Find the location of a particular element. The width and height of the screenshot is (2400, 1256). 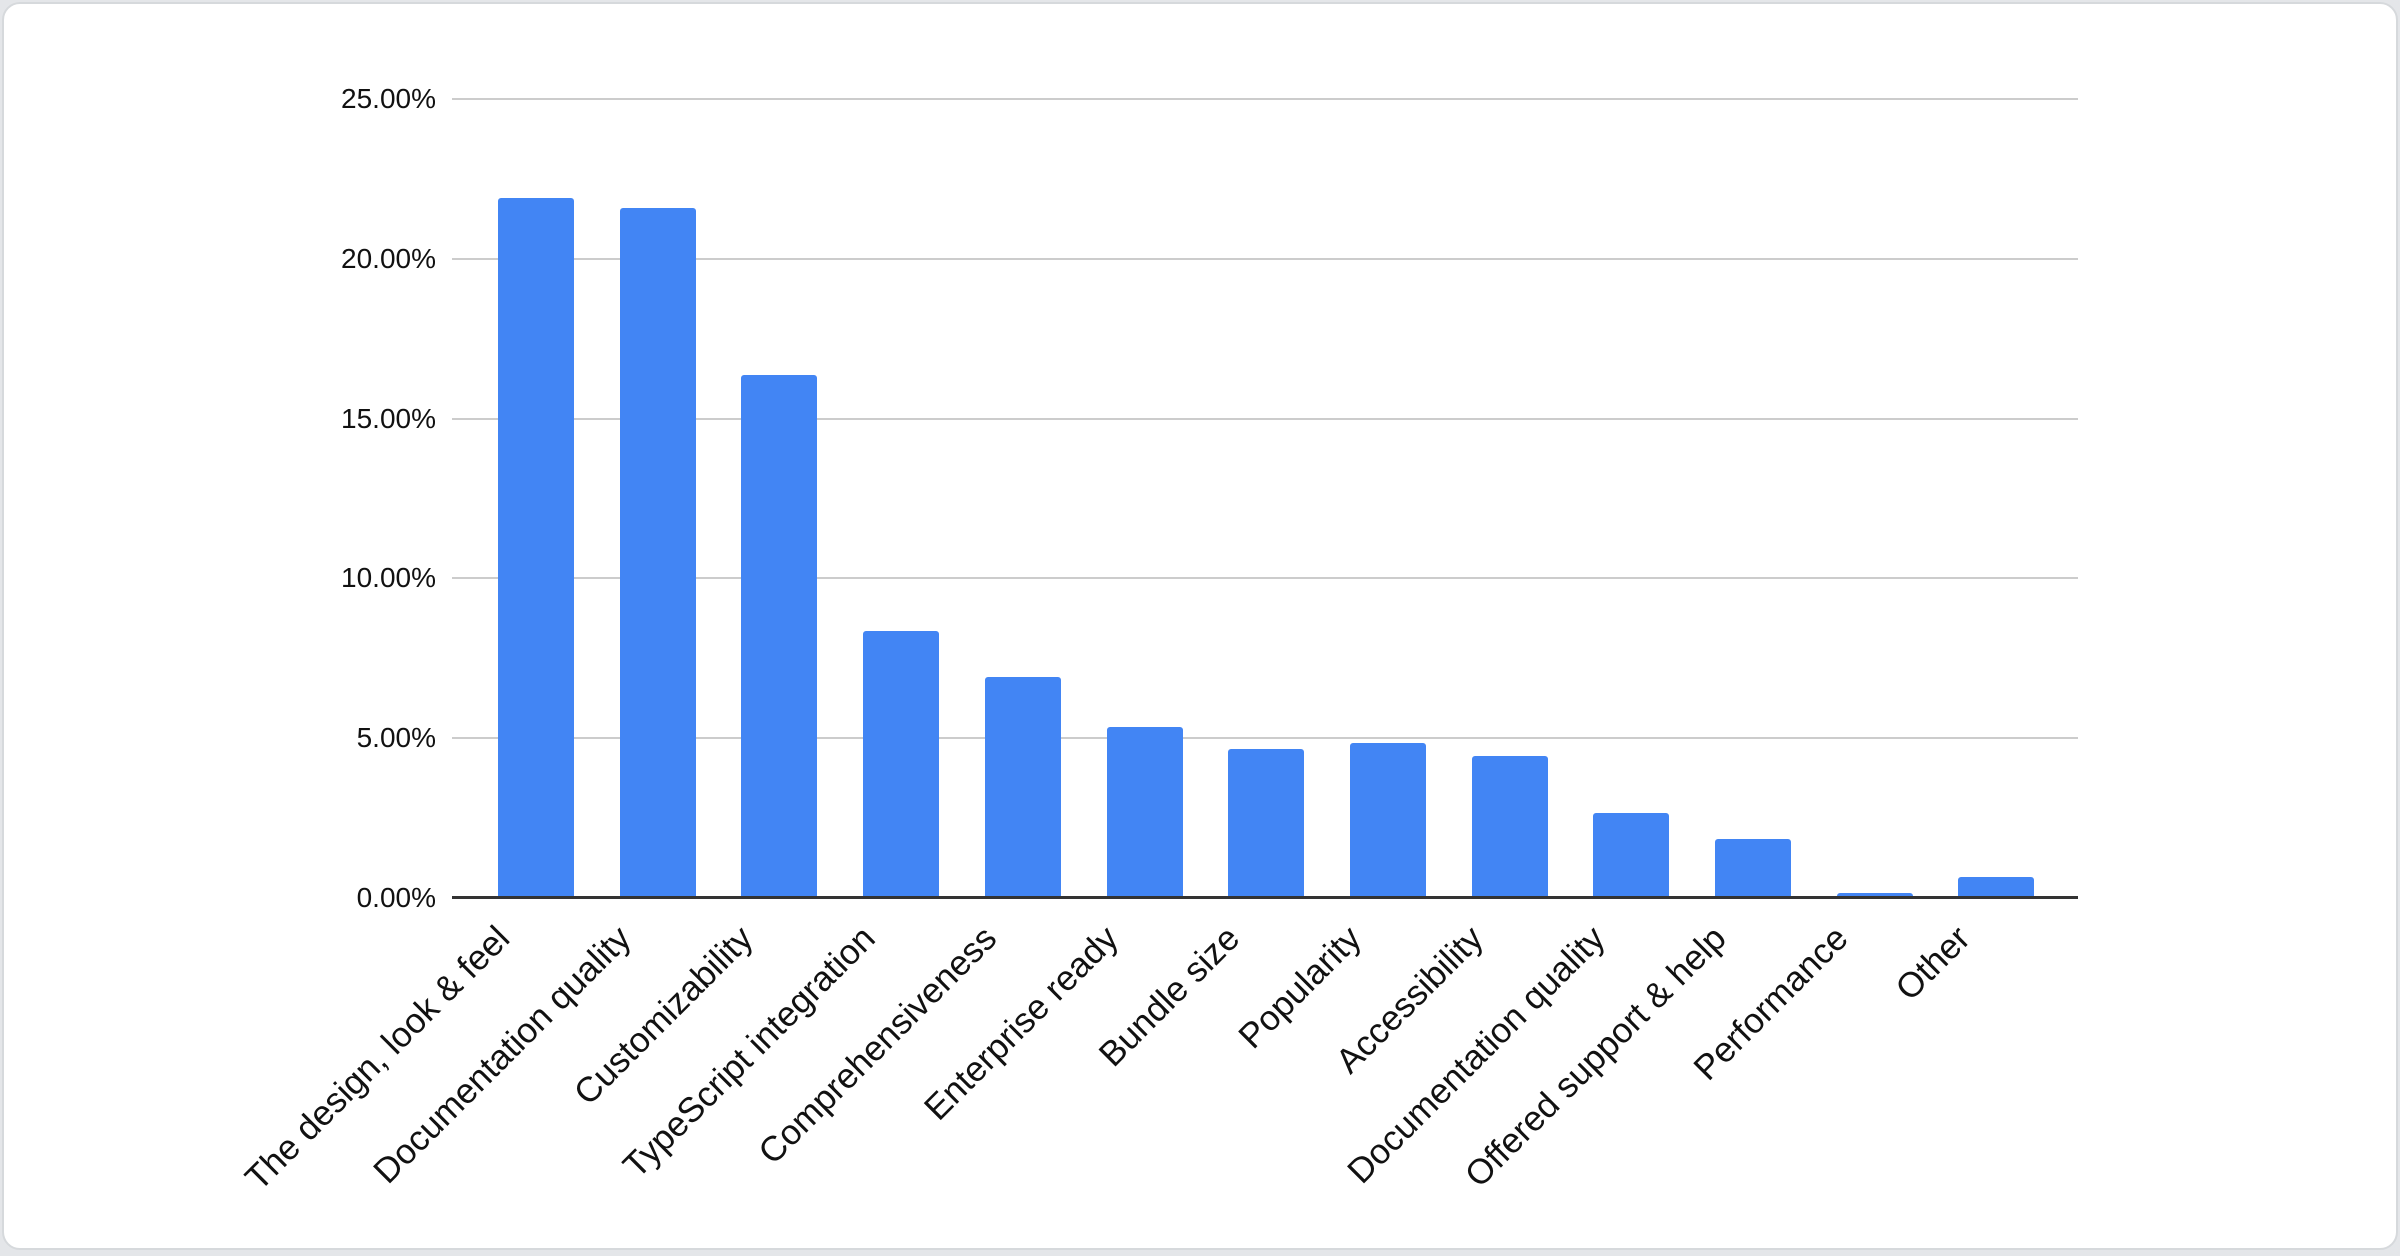

y-axis-tick-label: 15.00% is located at coordinates (388, 418).